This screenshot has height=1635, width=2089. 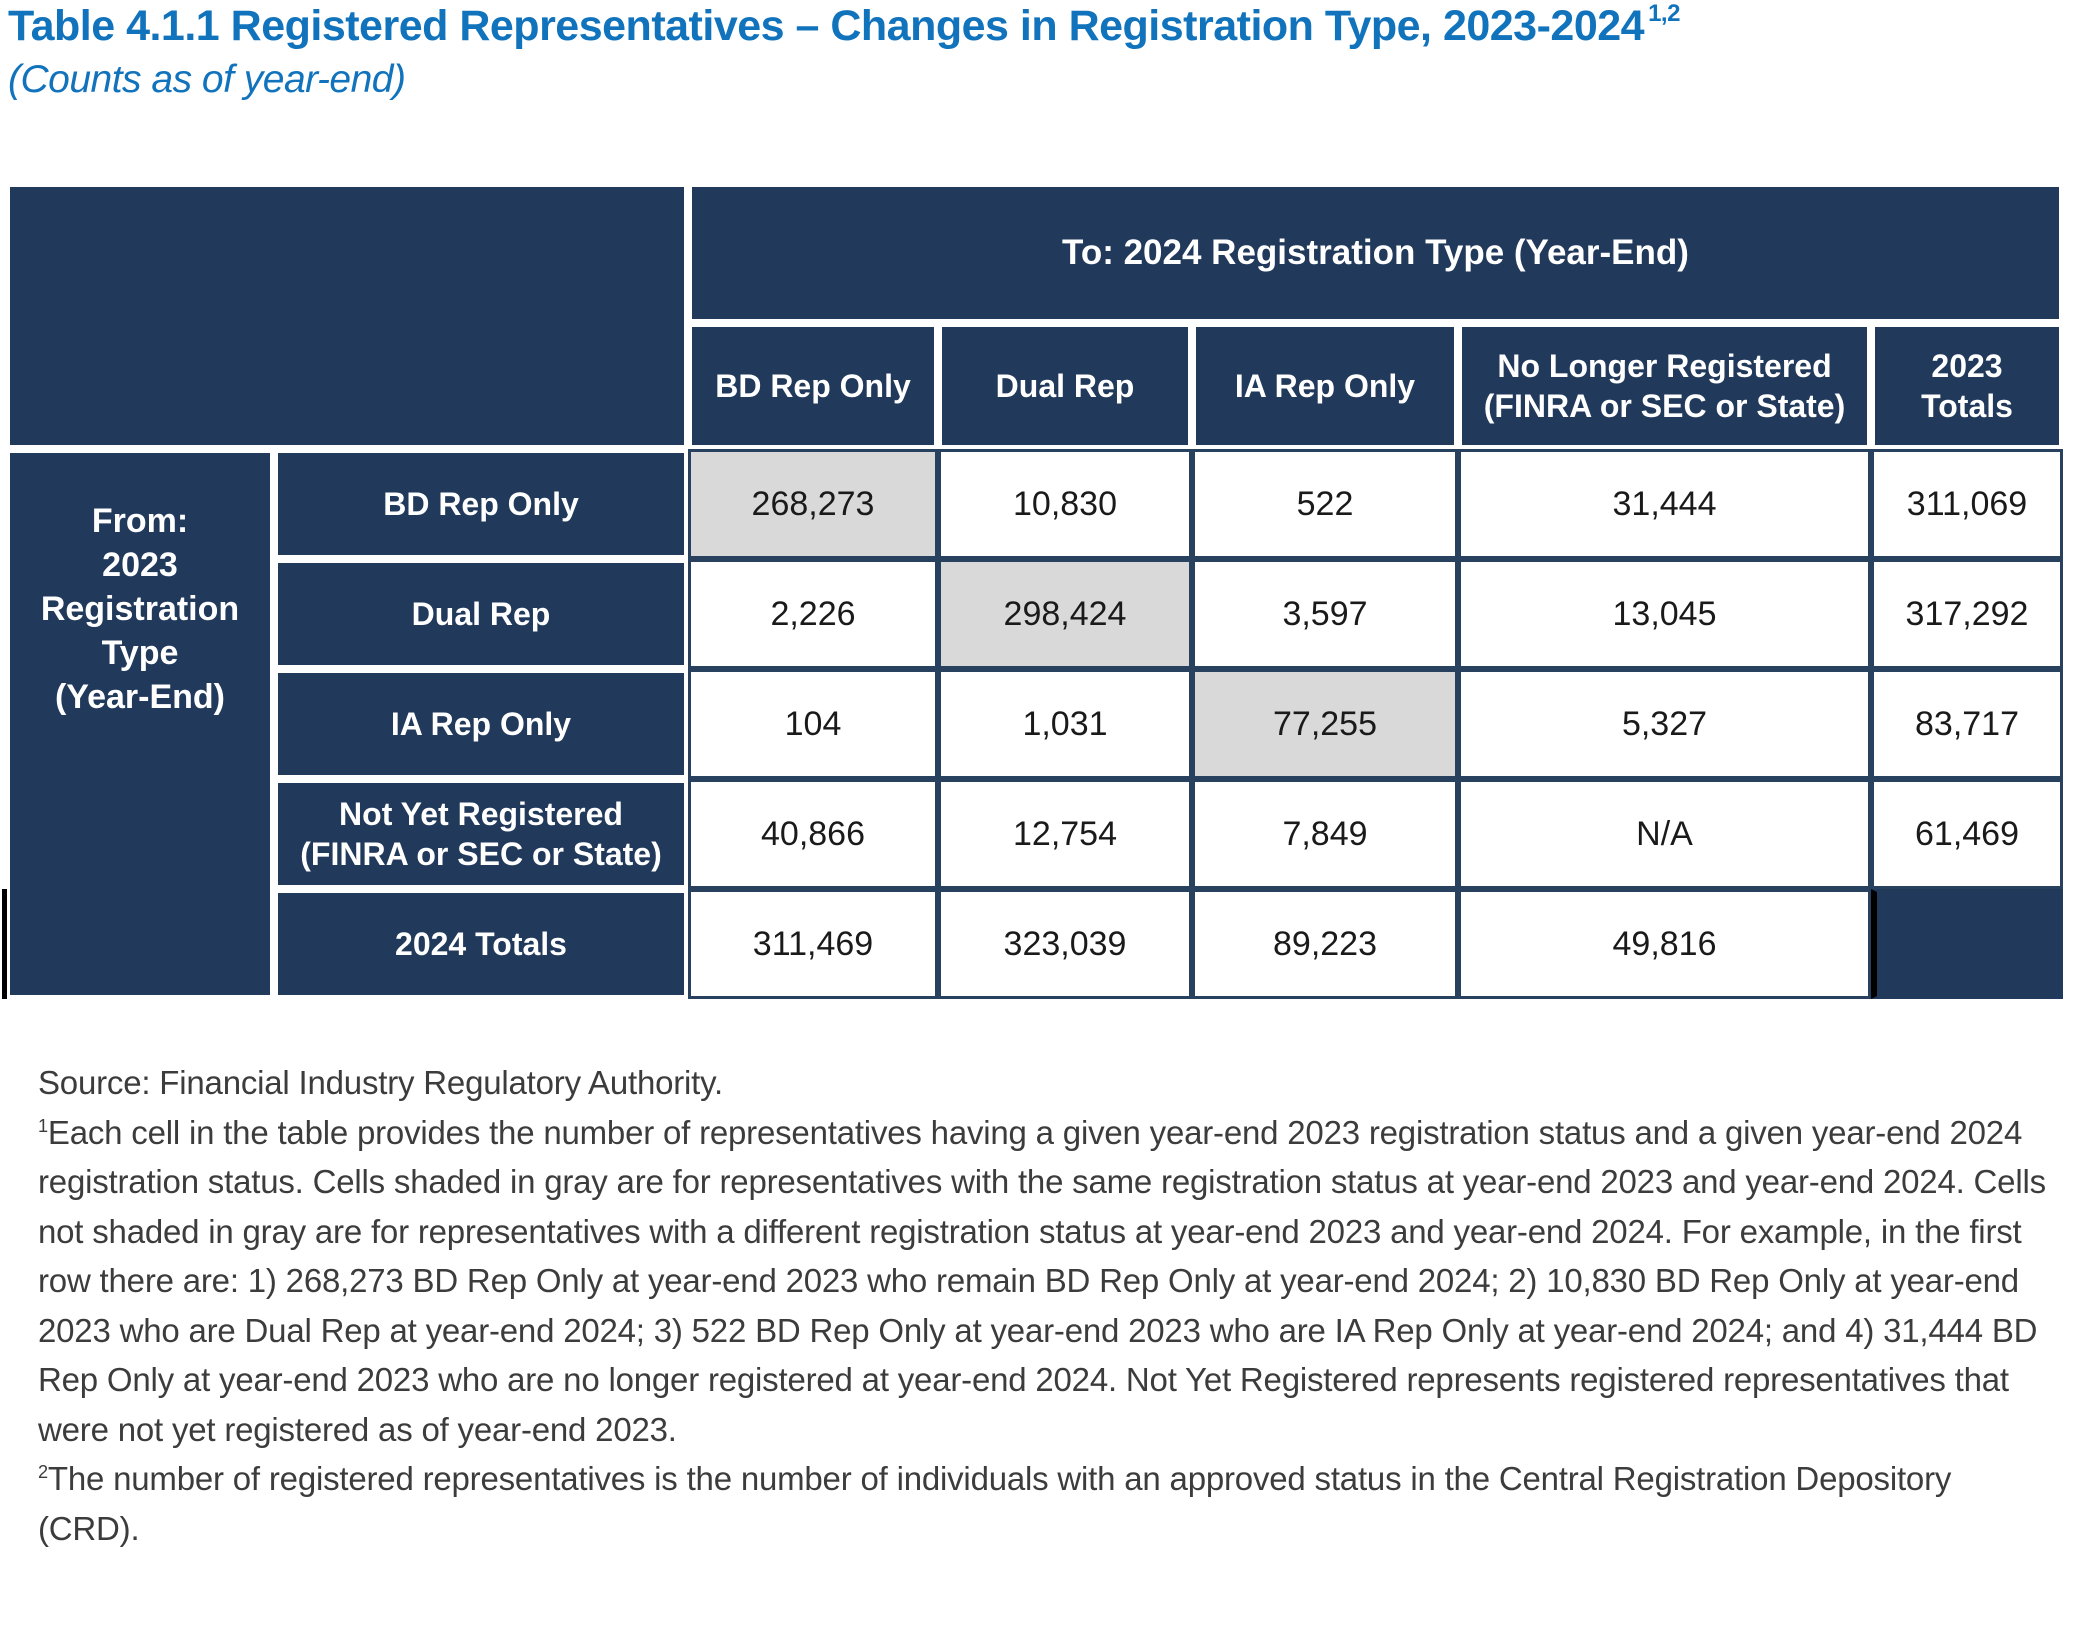 What do you see at coordinates (347, 316) in the screenshot?
I see `corner-blank-cell` at bounding box center [347, 316].